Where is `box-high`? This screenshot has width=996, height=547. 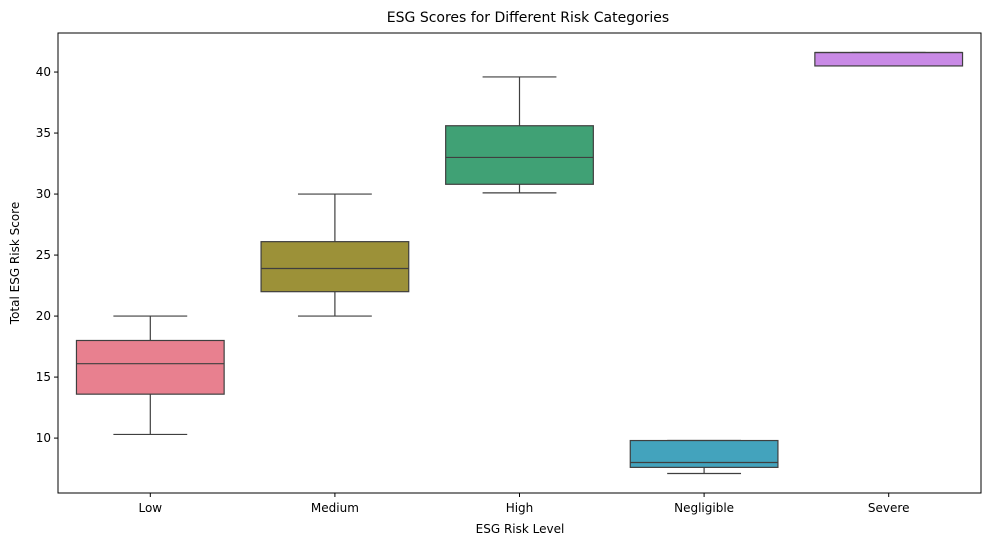
box-high is located at coordinates (519, 135).